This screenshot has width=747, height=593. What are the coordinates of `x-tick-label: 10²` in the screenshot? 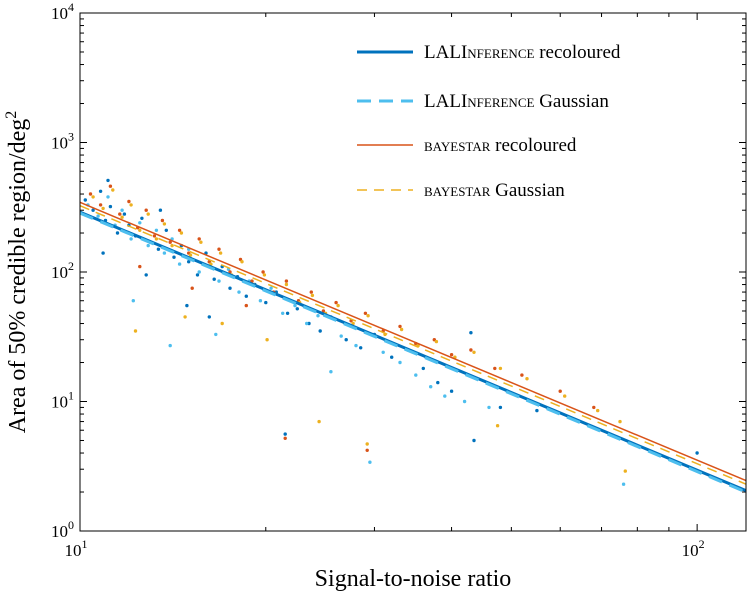 It's located at (693, 548).